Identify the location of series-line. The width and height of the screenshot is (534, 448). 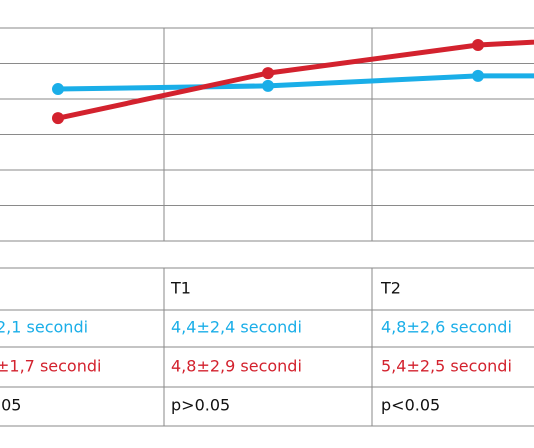
(295, 82).